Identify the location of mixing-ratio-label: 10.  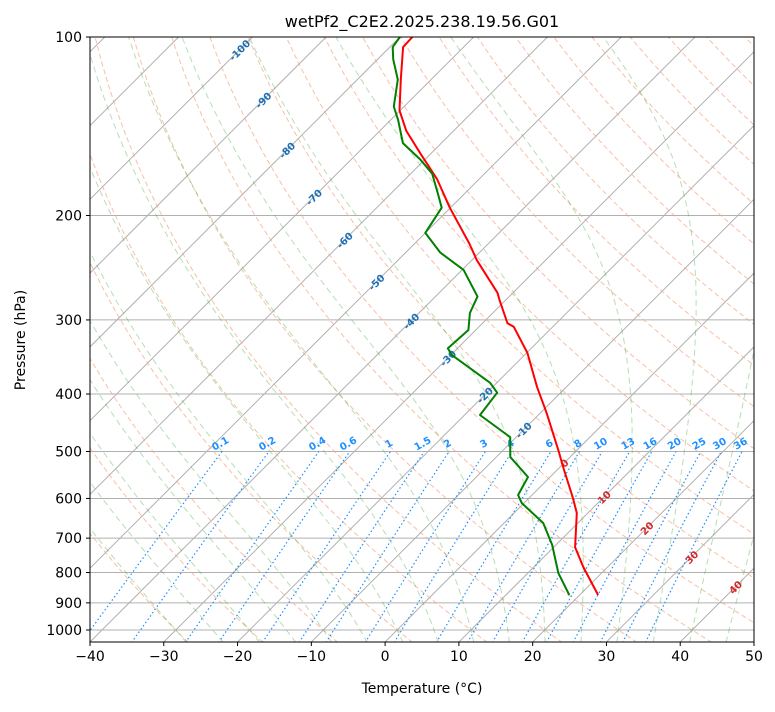
(601, 444).